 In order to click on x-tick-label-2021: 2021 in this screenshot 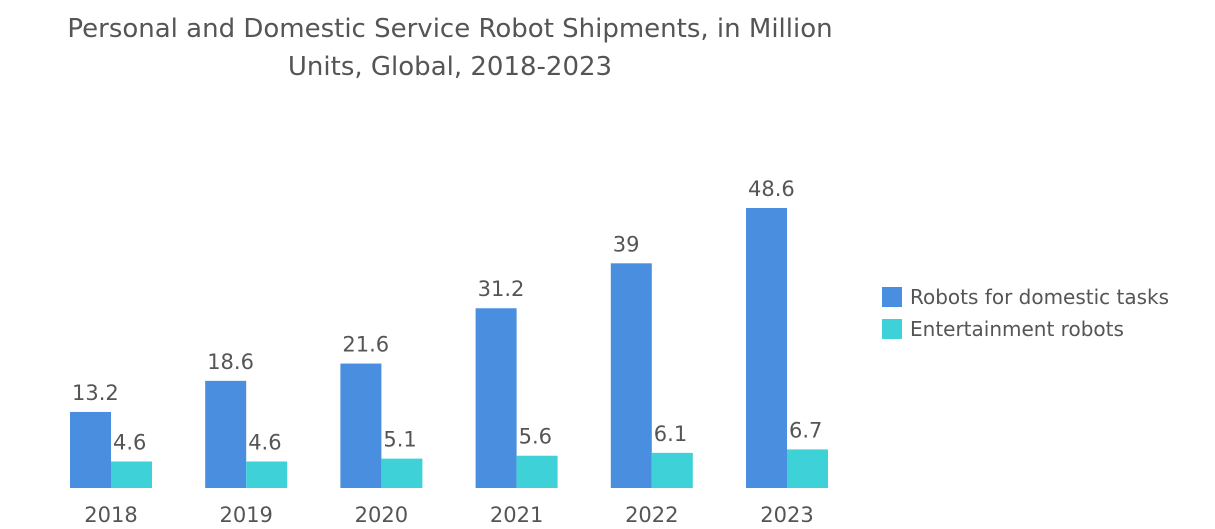, I will do `click(516, 515)`.